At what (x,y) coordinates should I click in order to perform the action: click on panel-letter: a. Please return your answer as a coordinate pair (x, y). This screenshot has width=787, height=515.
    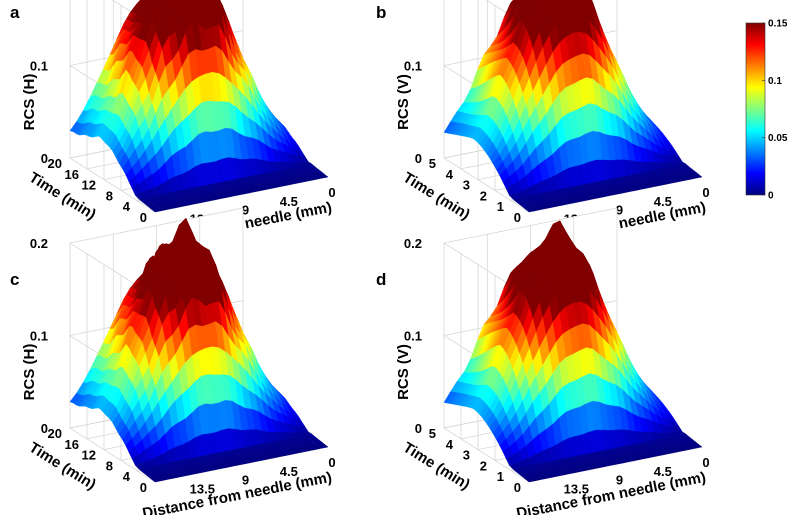
    Looking at the image, I should click on (15, 12).